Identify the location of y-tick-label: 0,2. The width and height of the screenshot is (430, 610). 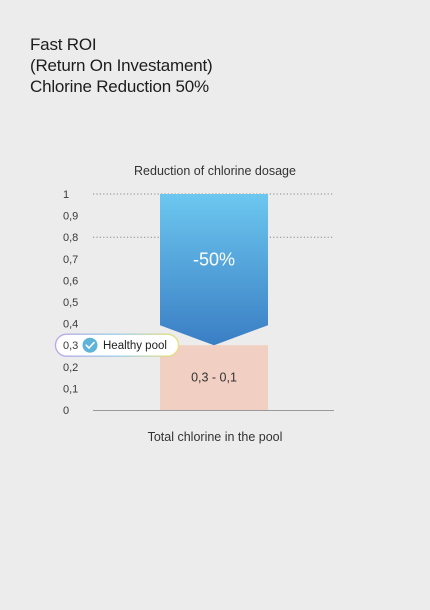
(70, 368).